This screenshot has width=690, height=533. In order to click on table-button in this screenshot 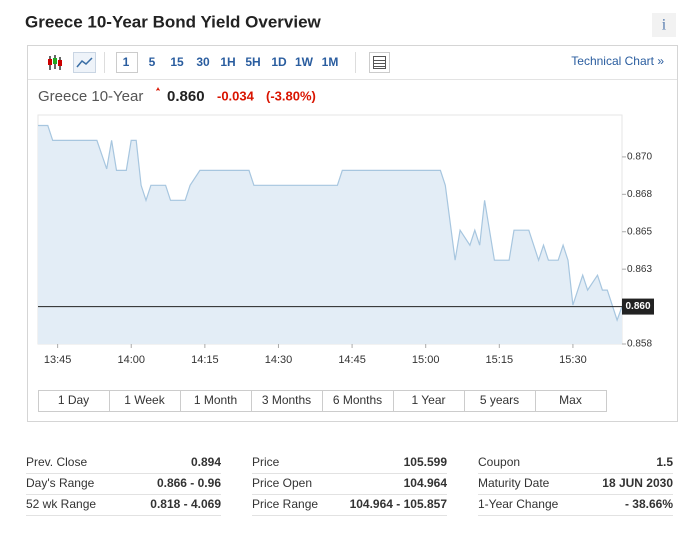, I will do `click(379, 62)`.